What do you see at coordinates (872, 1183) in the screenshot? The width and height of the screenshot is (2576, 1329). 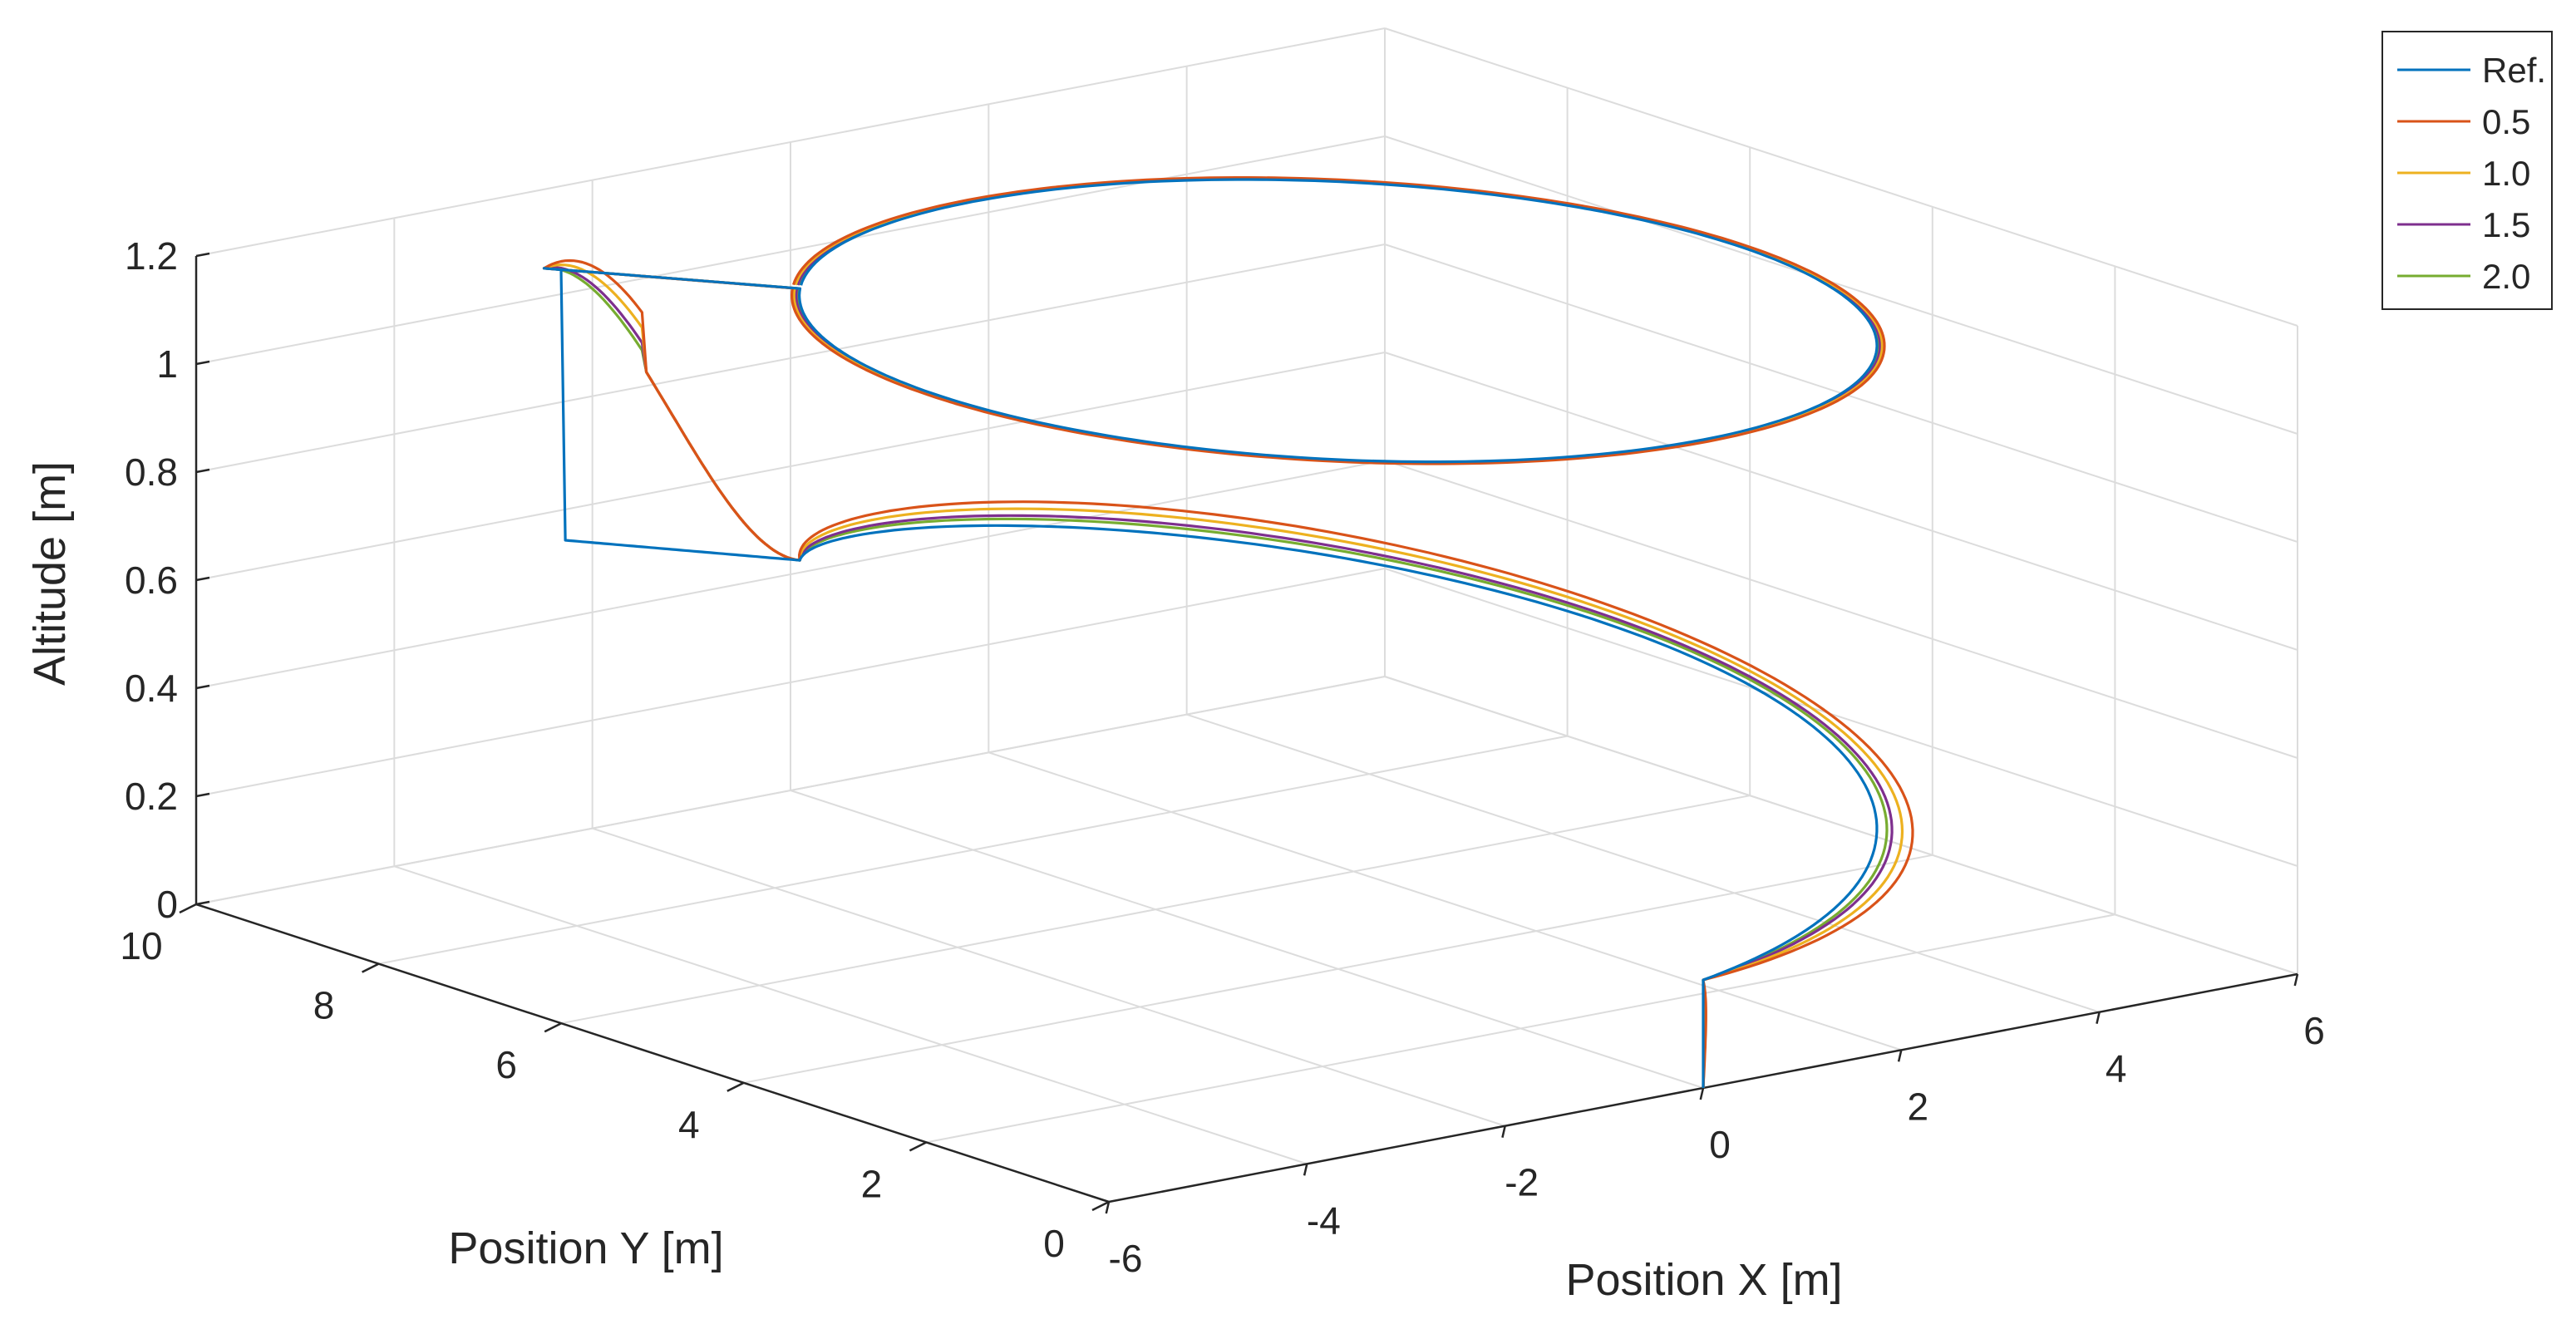 I see `y-tick-label: 2` at bounding box center [872, 1183].